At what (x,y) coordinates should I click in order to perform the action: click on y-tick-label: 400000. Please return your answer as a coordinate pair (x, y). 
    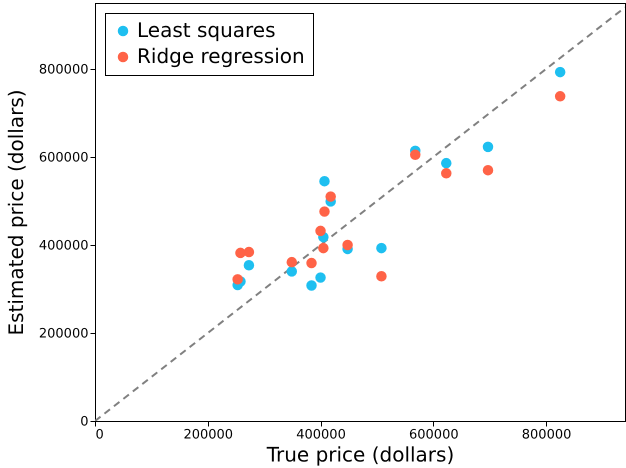
    Looking at the image, I should click on (63, 246).